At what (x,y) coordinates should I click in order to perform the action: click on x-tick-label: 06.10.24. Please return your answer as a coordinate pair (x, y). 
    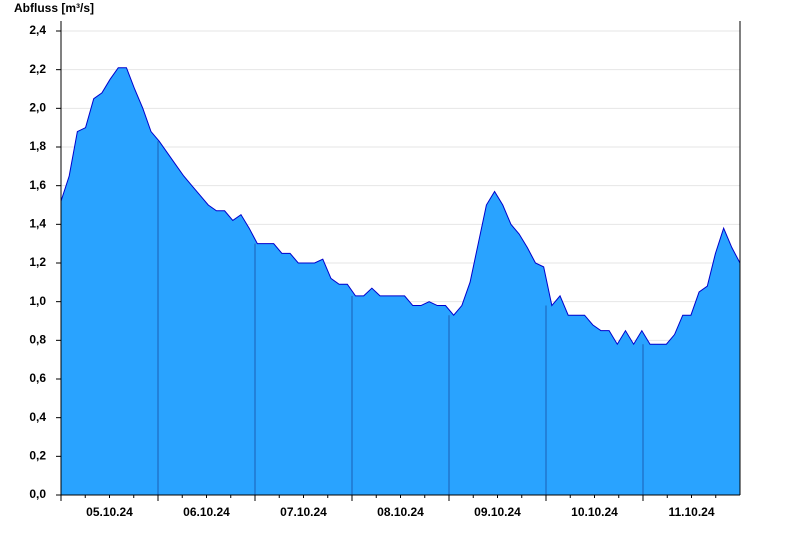
    Looking at the image, I should click on (206, 512).